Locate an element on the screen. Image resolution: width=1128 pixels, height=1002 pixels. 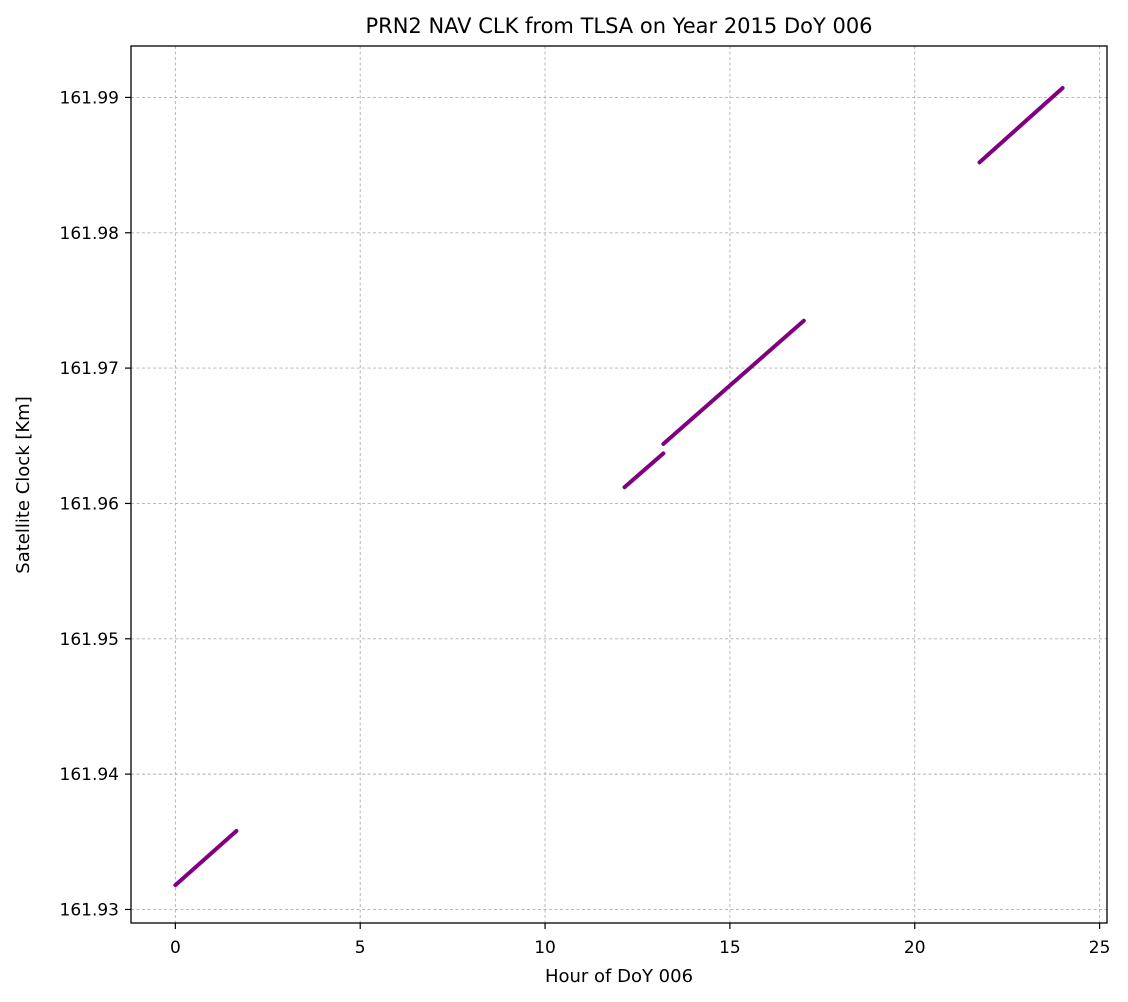
x-tick-label: 20 is located at coordinates (915, 948).